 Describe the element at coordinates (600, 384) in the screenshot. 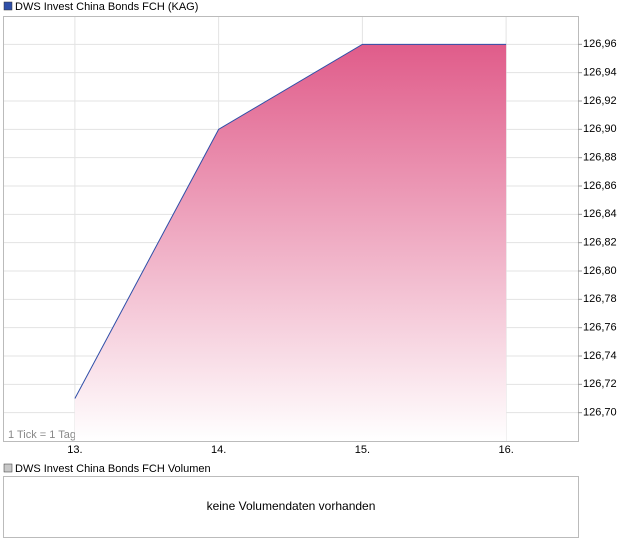

I see `y-tick-label: 126,72` at that location.